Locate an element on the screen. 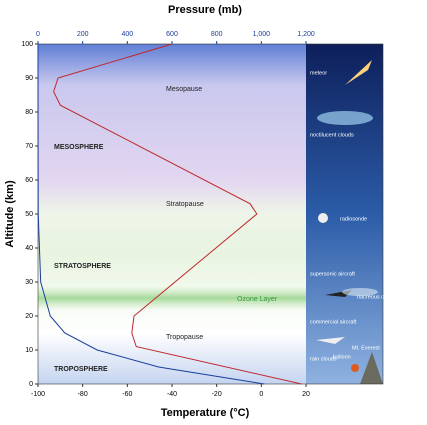 The image size is (427, 425). y-tick-label: 70 is located at coordinates (29, 146).